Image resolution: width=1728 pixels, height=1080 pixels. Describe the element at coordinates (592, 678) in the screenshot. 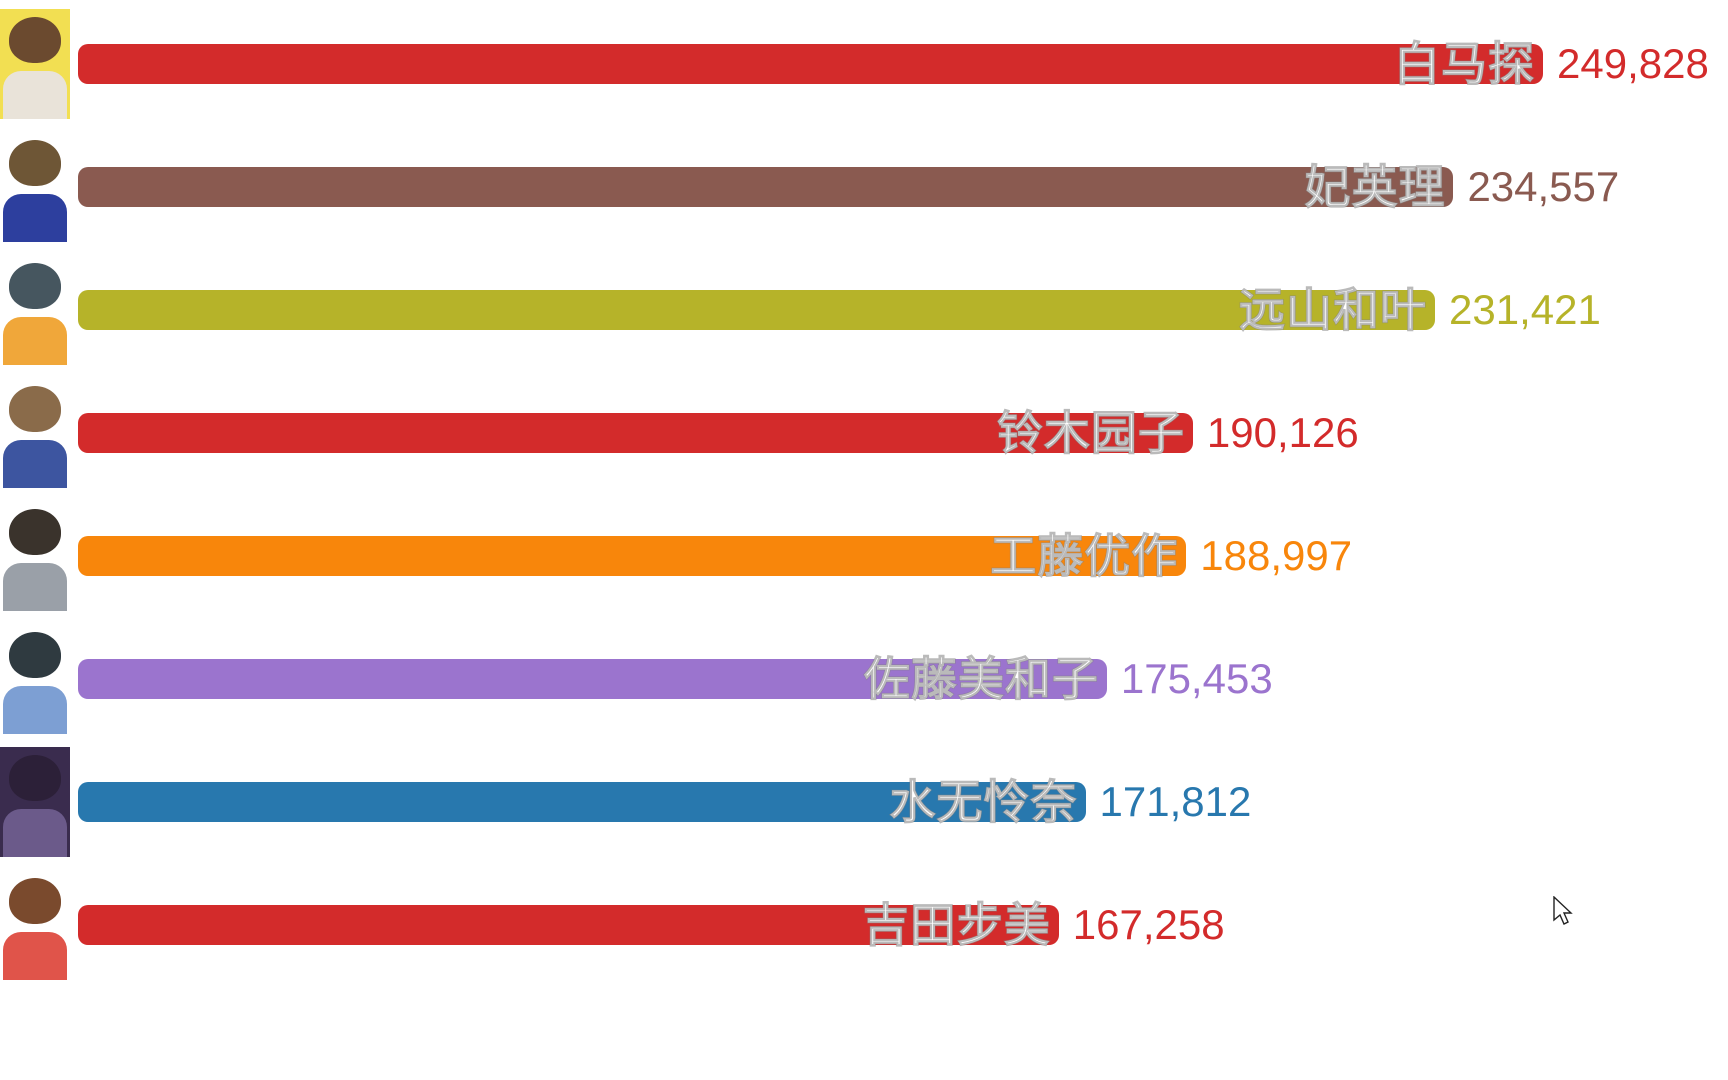

I see `value-bar: 佐藤美和子` at that location.